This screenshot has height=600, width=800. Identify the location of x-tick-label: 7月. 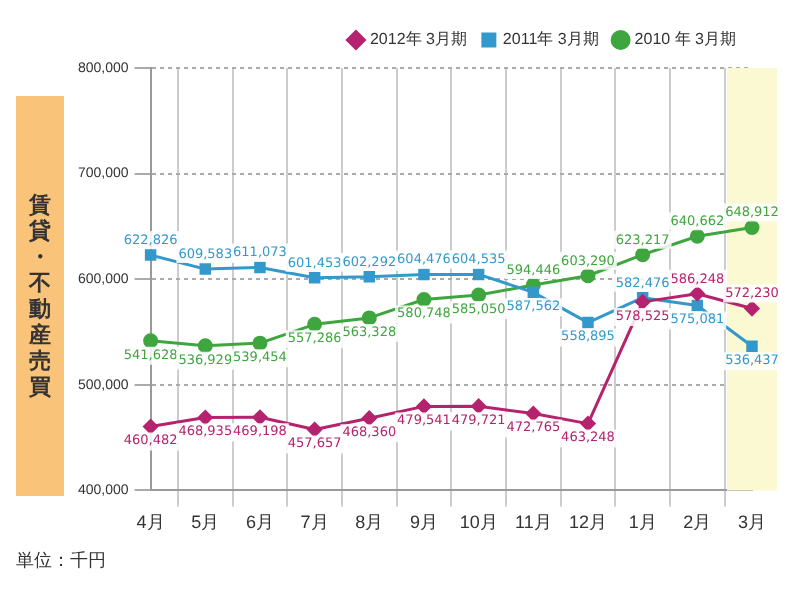
(314, 522).